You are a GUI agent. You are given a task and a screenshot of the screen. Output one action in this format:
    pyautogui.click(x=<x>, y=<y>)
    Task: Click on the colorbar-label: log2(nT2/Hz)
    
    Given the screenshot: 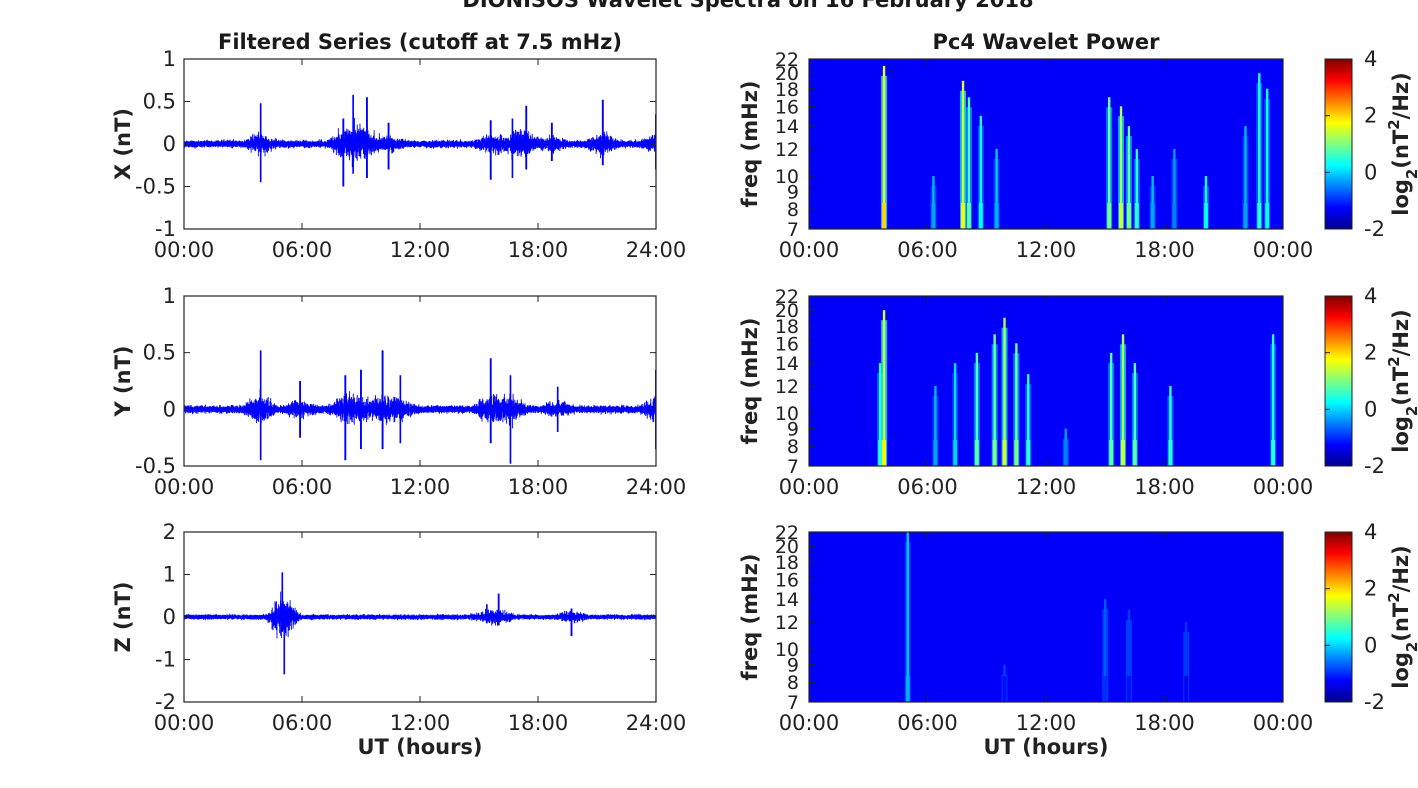 What is the action you would take?
    pyautogui.click(x=1401, y=144)
    